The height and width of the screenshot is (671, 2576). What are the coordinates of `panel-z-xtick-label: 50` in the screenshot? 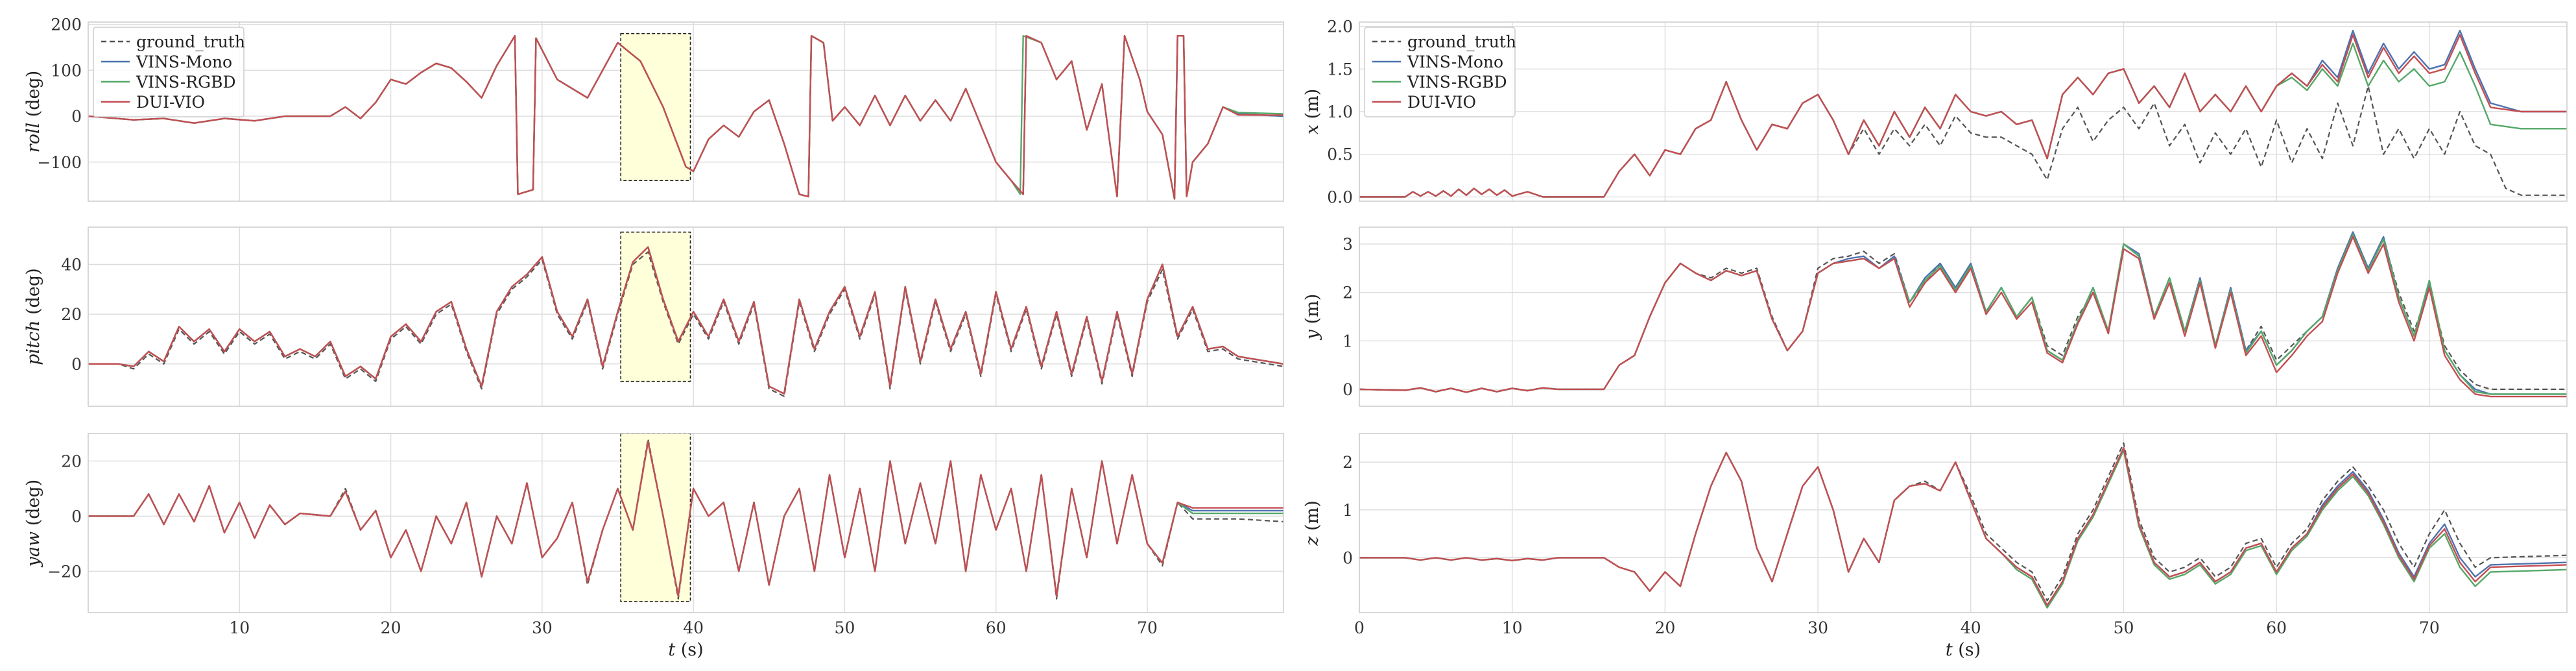 It's located at (2124, 627).